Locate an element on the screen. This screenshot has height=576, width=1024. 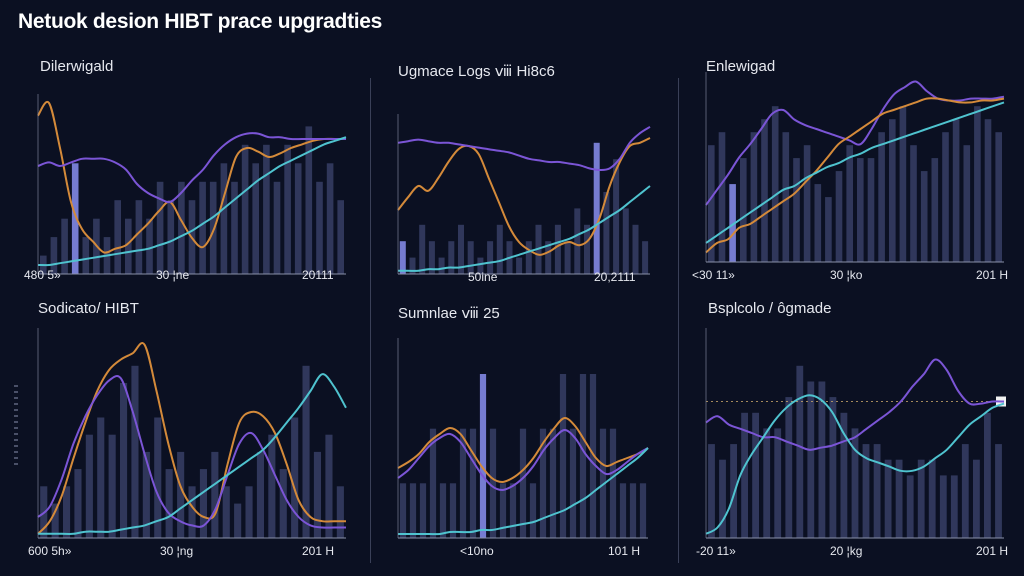
x-tick-label: 50ine is located at coordinates (483, 277).